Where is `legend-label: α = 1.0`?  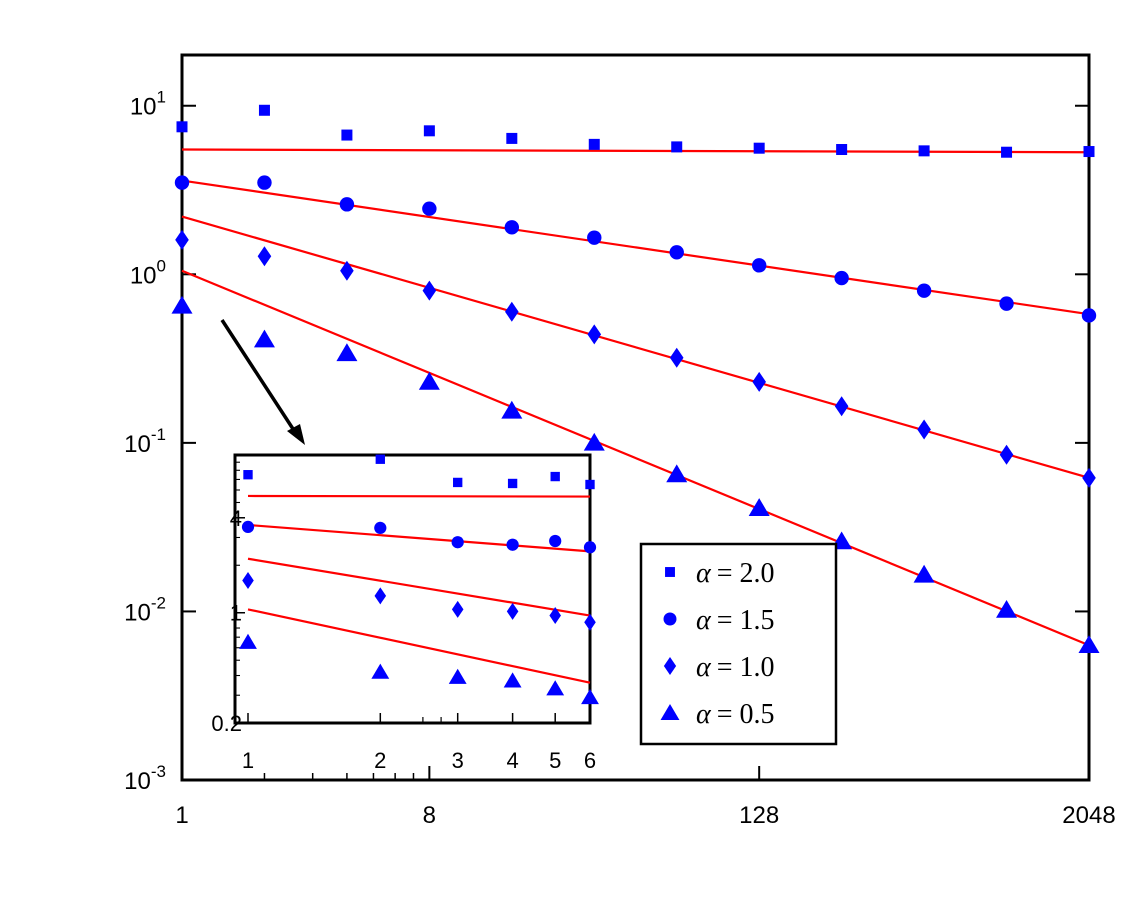 legend-label: α = 1.0 is located at coordinates (735, 667).